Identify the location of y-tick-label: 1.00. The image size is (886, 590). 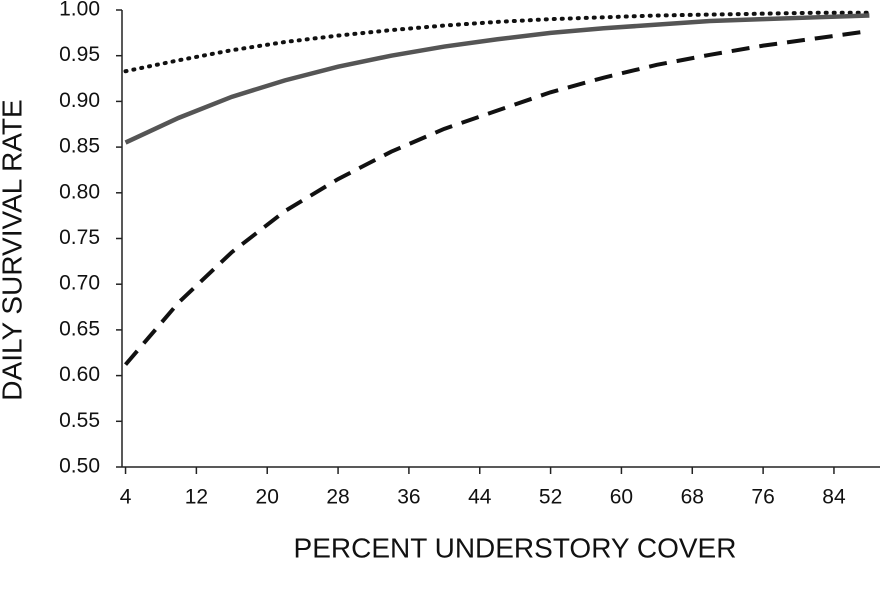
(79, 10).